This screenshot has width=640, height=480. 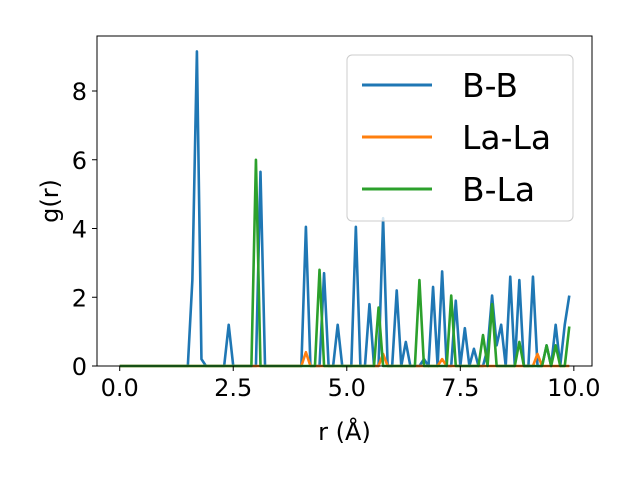 I want to click on legend-label-b-la: B-La, so click(x=498, y=189).